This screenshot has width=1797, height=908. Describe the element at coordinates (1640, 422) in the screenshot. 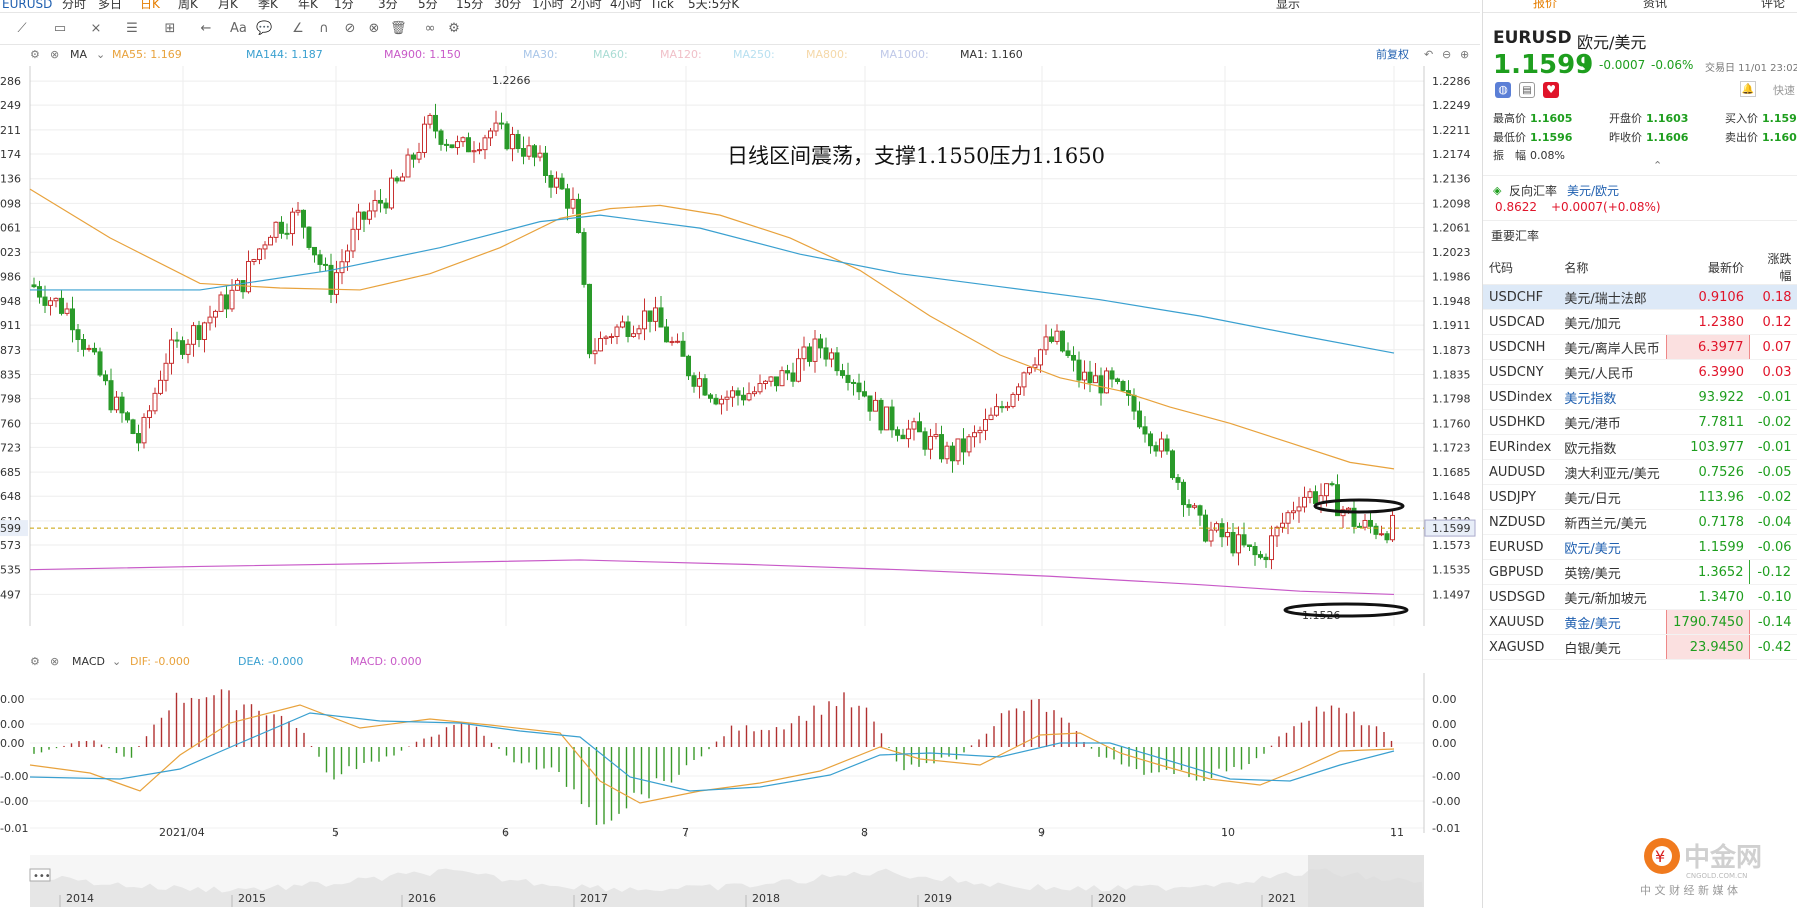

I see `table-row: USDHKD 美元/港币 7.7811 -0.02` at that location.